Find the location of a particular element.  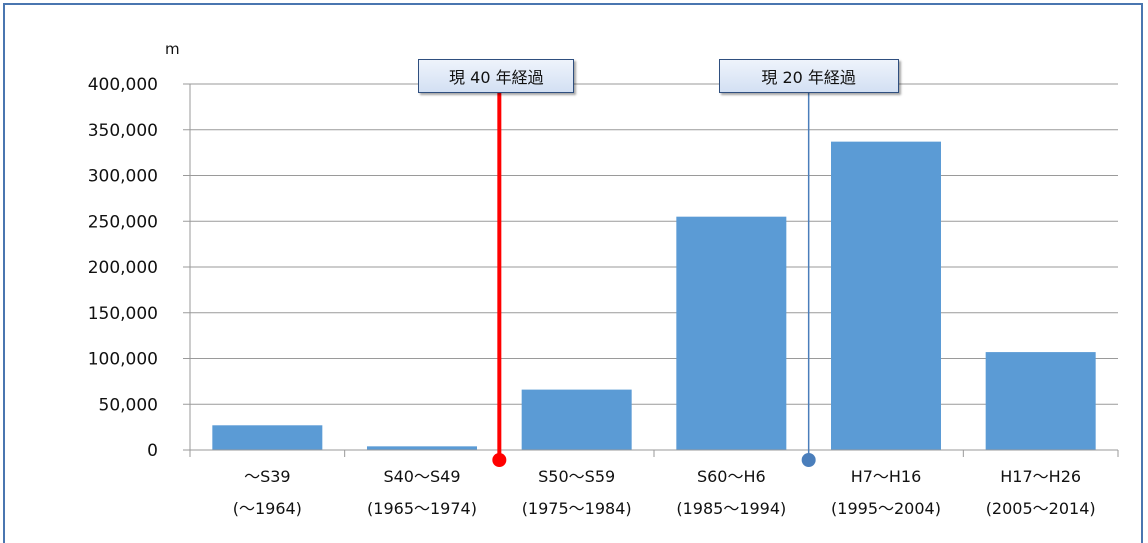

y-tick-label: 50,000 is located at coordinates (128, 405).